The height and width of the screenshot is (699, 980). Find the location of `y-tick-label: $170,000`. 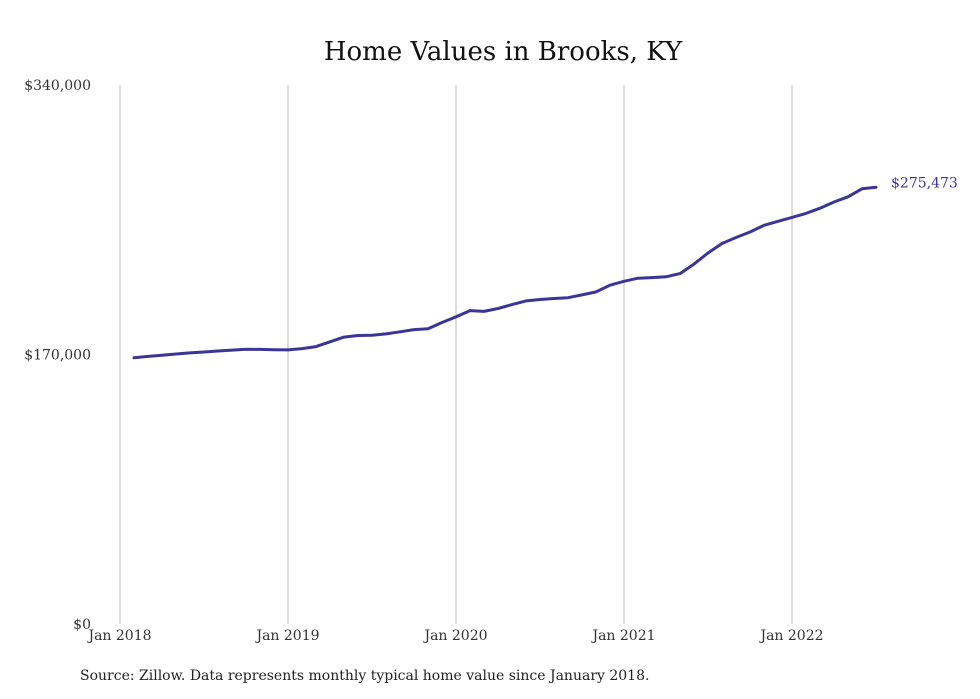

y-tick-label: $170,000 is located at coordinates (57, 356).